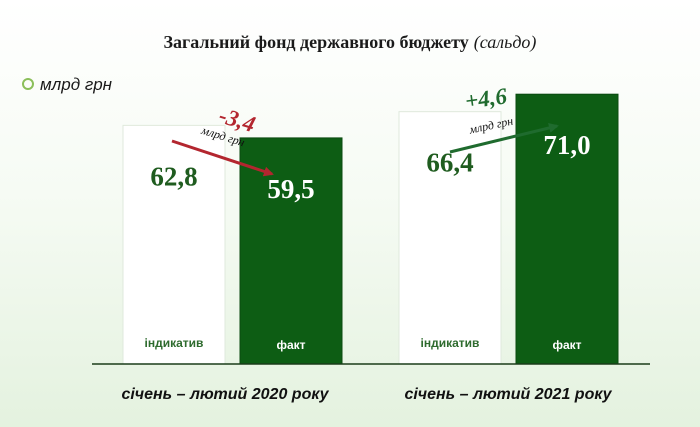 The width and height of the screenshot is (700, 427). What do you see at coordinates (449, 163) in the screenshot?
I see `bar-value-label-0-1: 66,4` at bounding box center [449, 163].